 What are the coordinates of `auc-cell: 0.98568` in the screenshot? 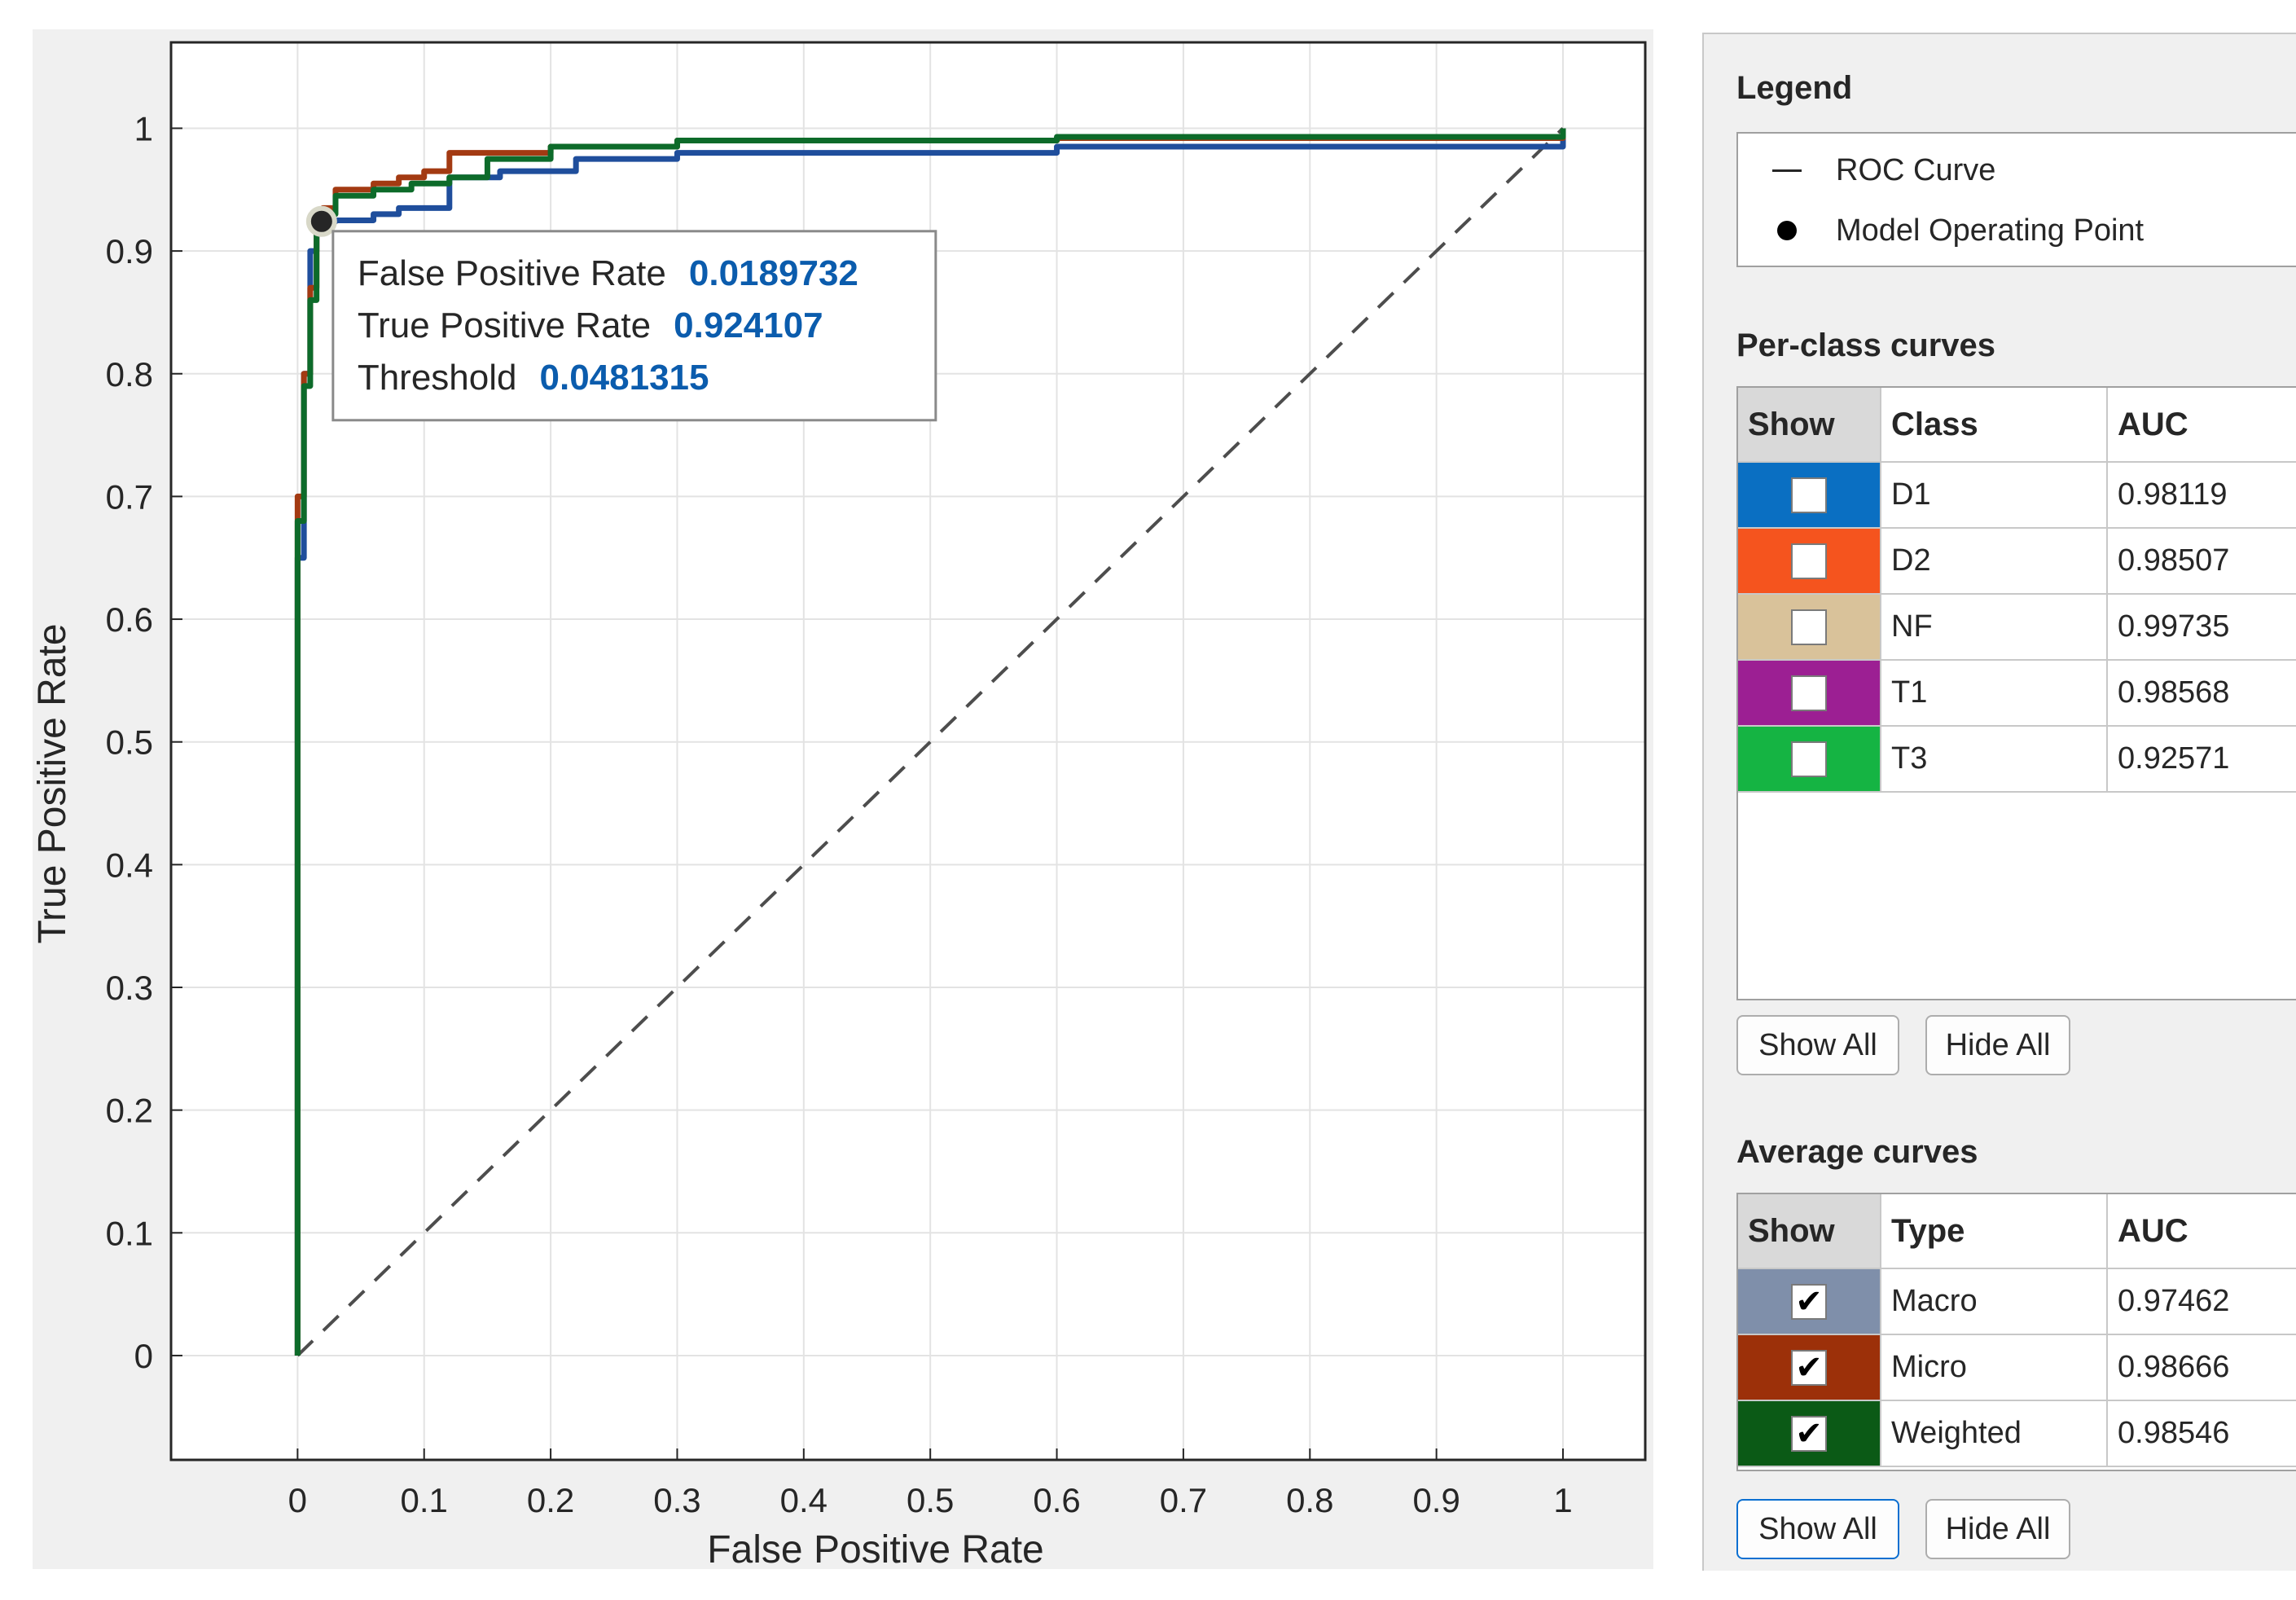 It's located at (2202, 694).